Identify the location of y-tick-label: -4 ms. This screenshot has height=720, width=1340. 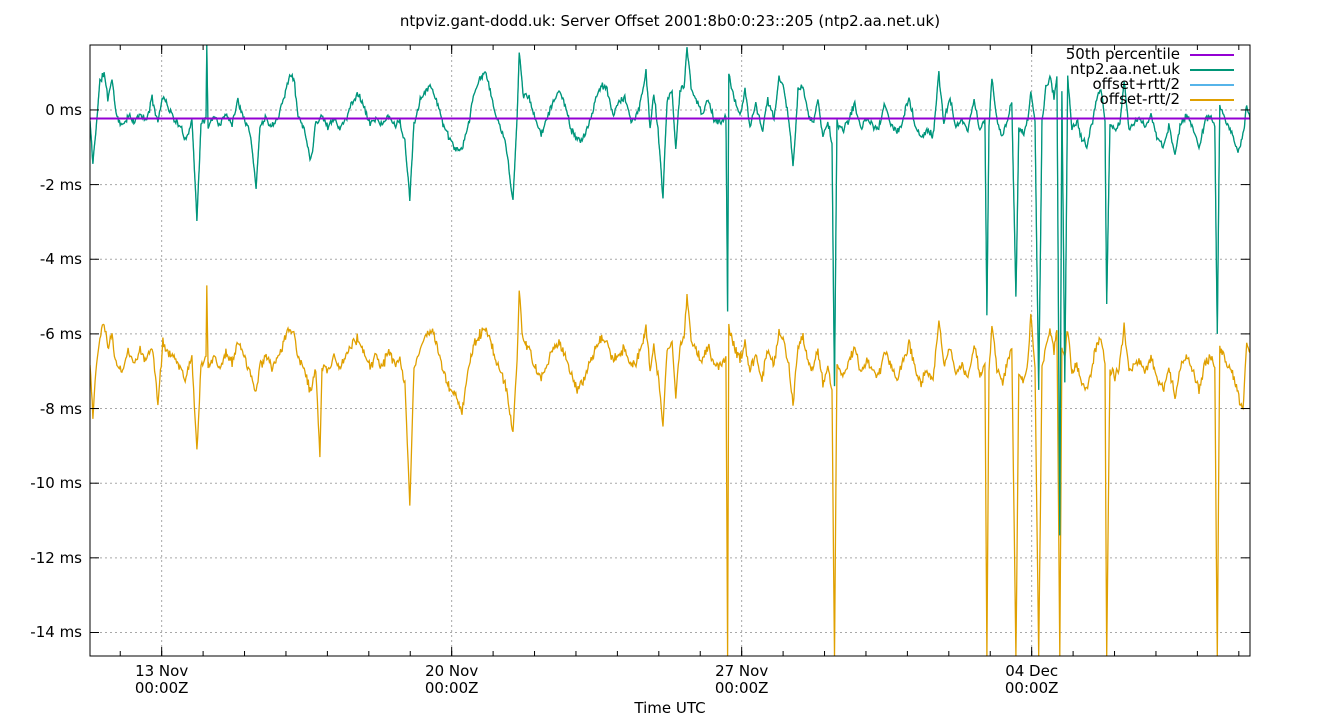
(60, 259).